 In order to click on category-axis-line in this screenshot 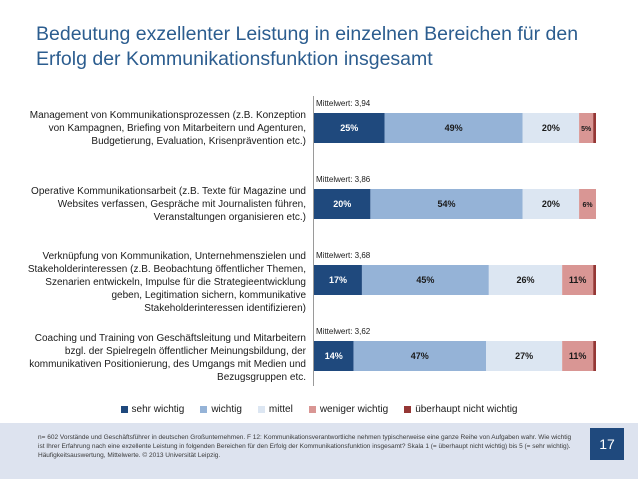, I will do `click(313, 241)`.